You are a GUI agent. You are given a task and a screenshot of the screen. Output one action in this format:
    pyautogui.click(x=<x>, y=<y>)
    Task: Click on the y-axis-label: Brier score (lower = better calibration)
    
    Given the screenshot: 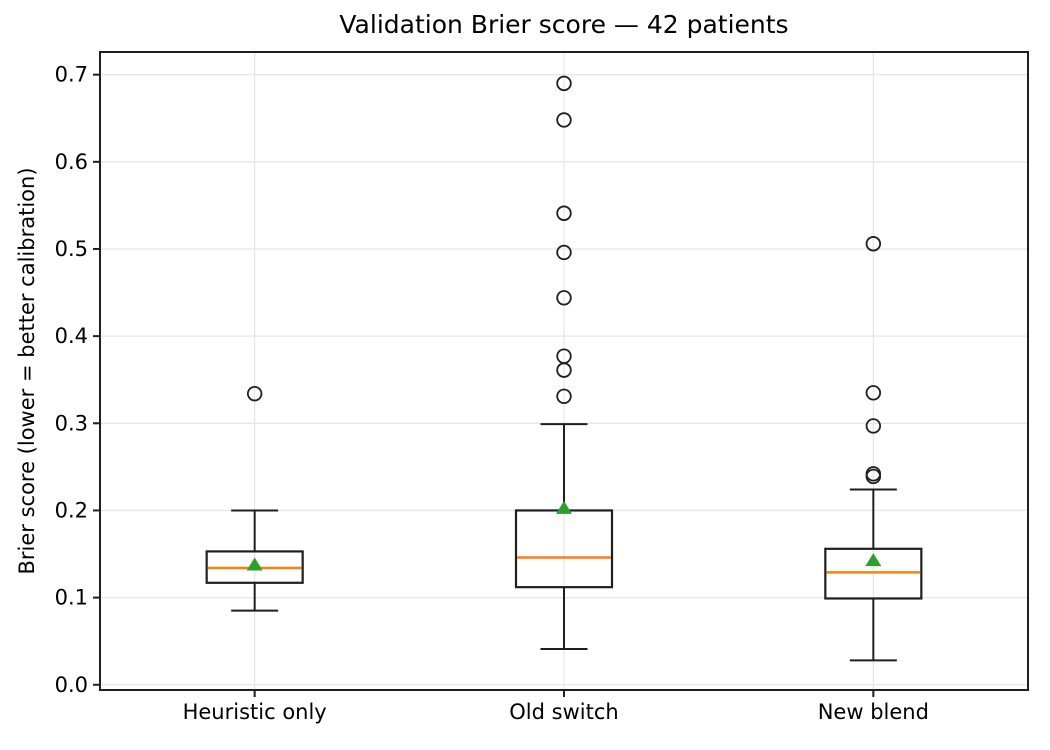 What is the action you would take?
    pyautogui.click(x=27, y=371)
    